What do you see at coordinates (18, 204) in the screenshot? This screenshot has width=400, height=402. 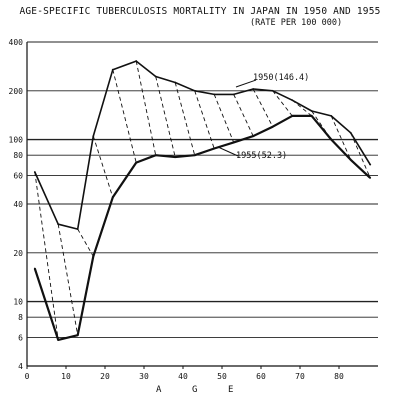 I see `y-tick-label-40: 40` at bounding box center [18, 204].